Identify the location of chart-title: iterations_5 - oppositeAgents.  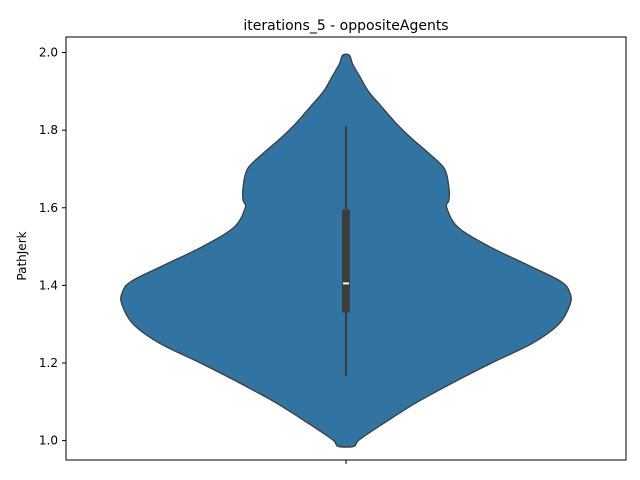
(345, 26).